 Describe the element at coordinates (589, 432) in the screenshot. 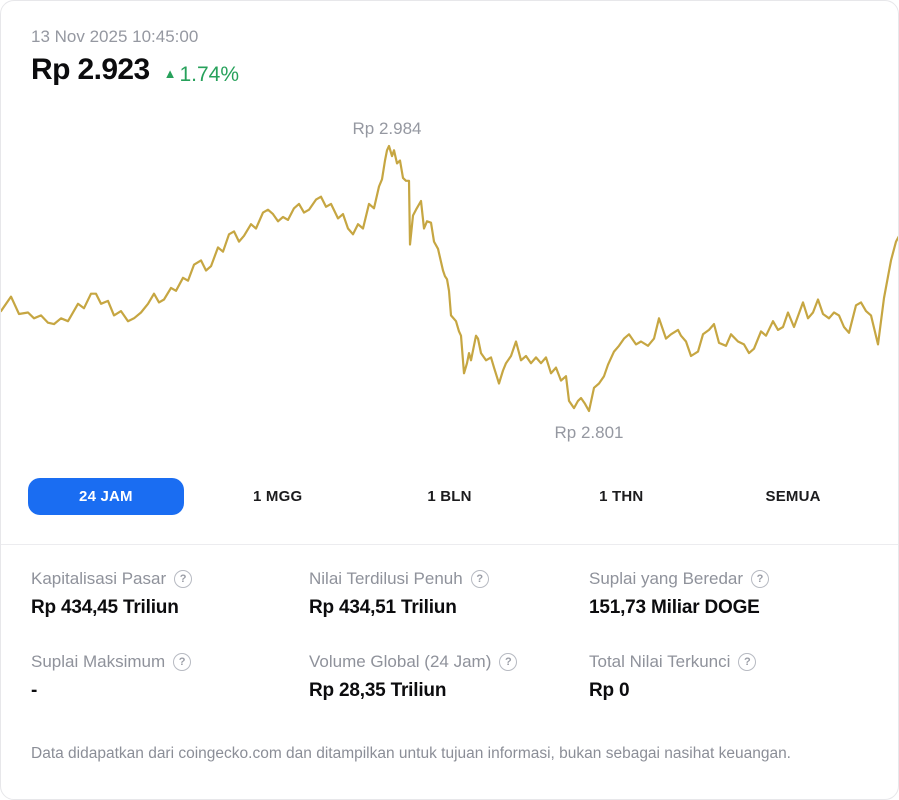

I see `chart-low-label: Rp 2.801` at that location.